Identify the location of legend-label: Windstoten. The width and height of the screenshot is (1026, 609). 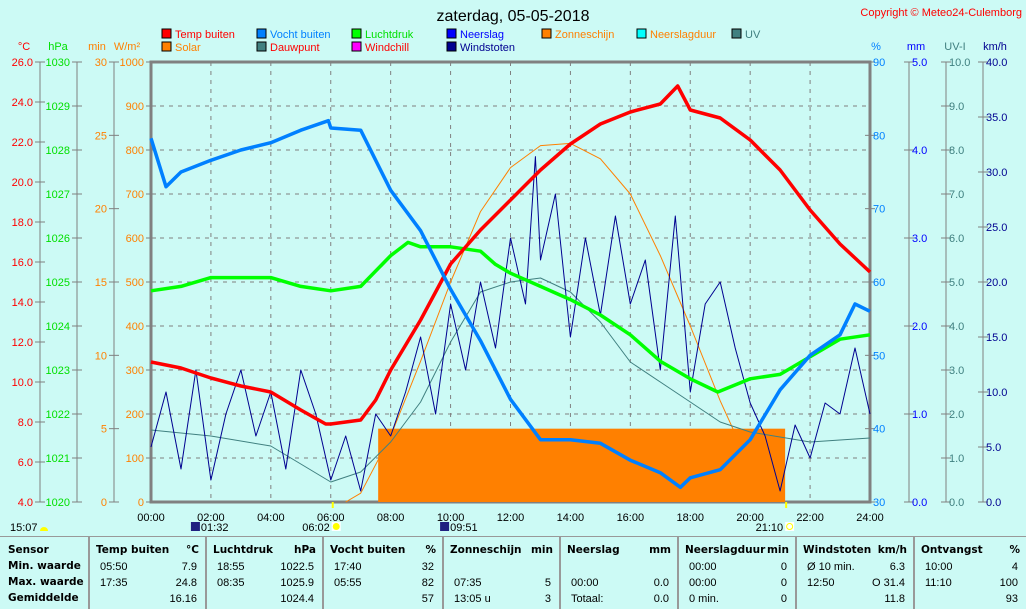
(487, 48).